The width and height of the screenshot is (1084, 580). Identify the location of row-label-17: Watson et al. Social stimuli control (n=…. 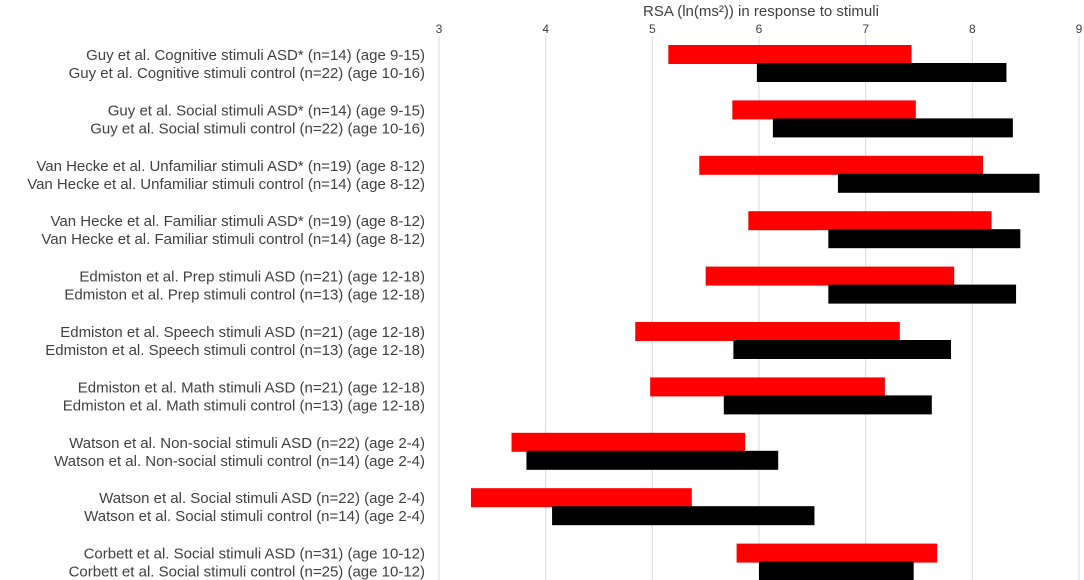
(254, 516).